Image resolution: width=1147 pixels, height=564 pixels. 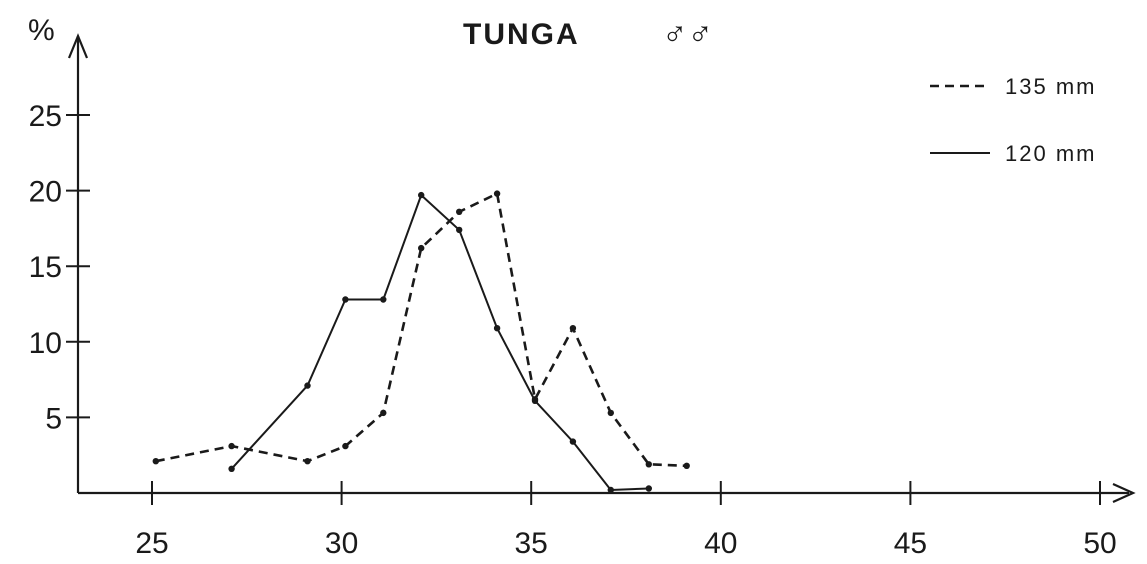 I want to click on legend-label: 120 mm, so click(x=1050, y=153).